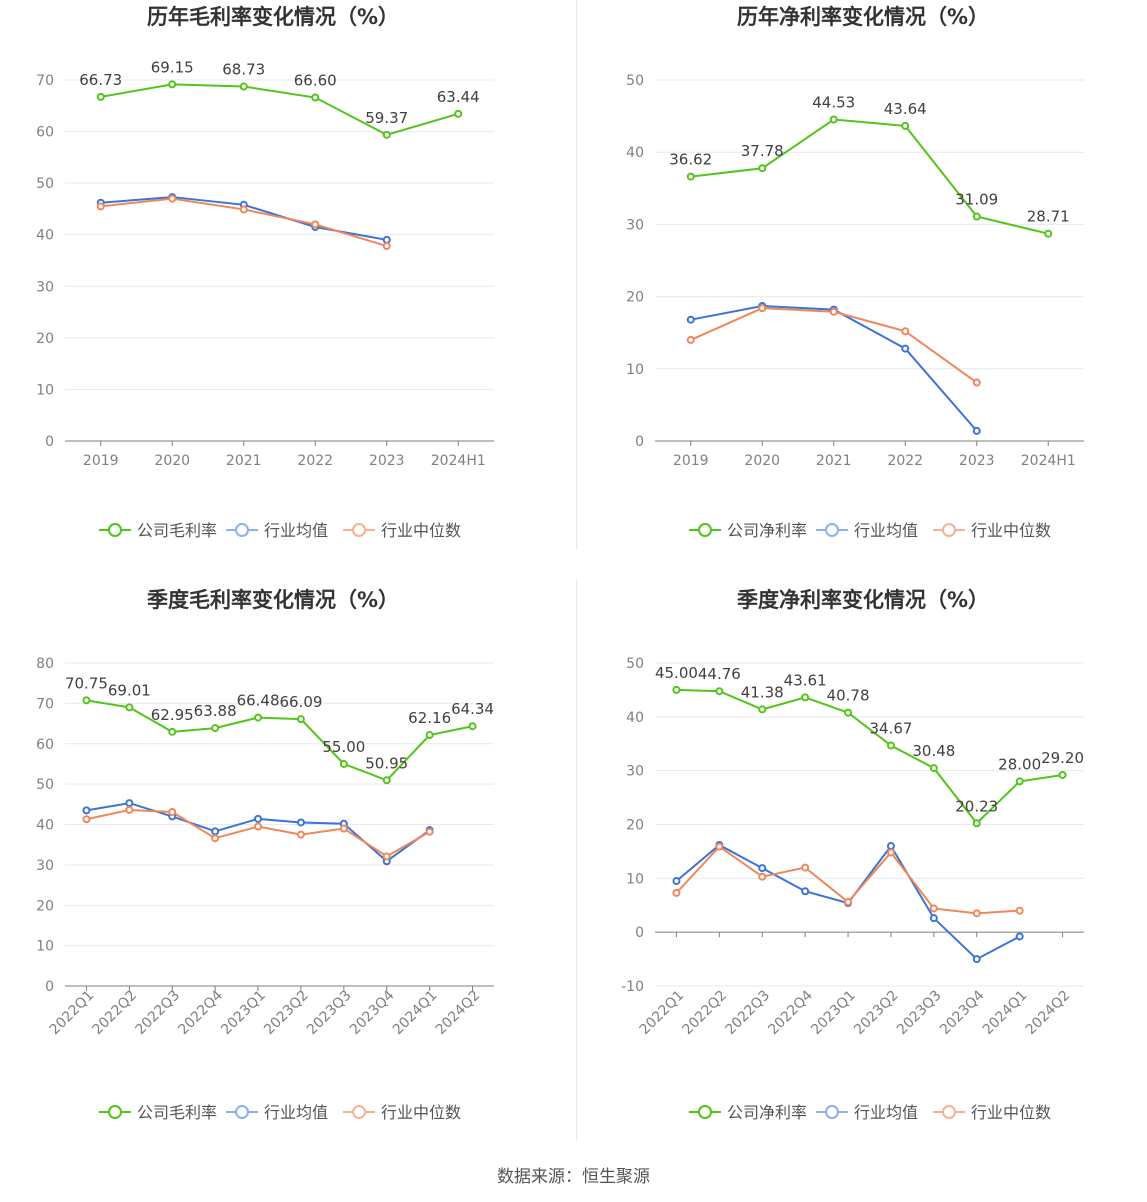 The image size is (1147, 1202). I want to click on chart-title: 季度毛利率变化情况（%）, so click(273, 600).